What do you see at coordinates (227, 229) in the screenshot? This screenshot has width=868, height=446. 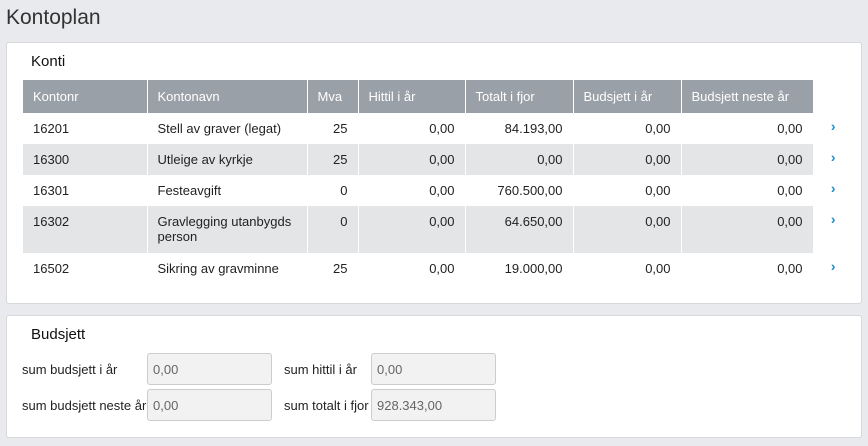 I see `table-cell: Gravlegging utanbygds person` at bounding box center [227, 229].